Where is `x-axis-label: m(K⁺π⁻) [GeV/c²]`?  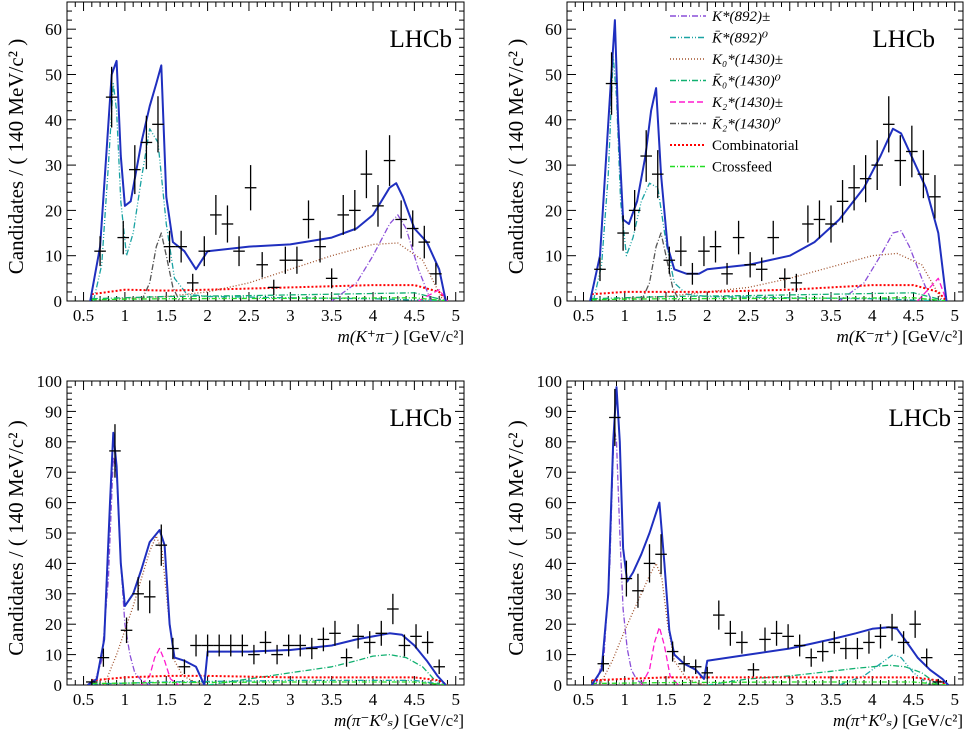
x-axis-label: m(K⁺π⁻) [GeV/c²] is located at coordinates (401, 336).